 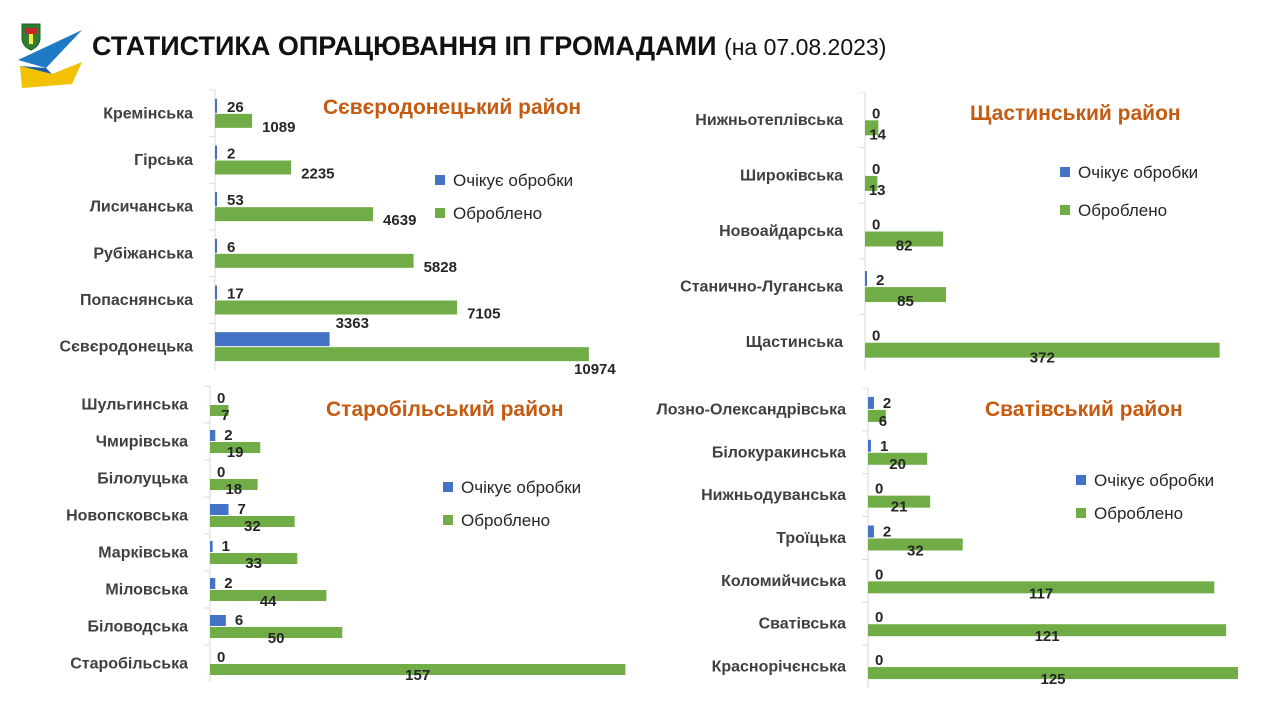 I want to click on luhansk-logo-icon, so click(x=50, y=55).